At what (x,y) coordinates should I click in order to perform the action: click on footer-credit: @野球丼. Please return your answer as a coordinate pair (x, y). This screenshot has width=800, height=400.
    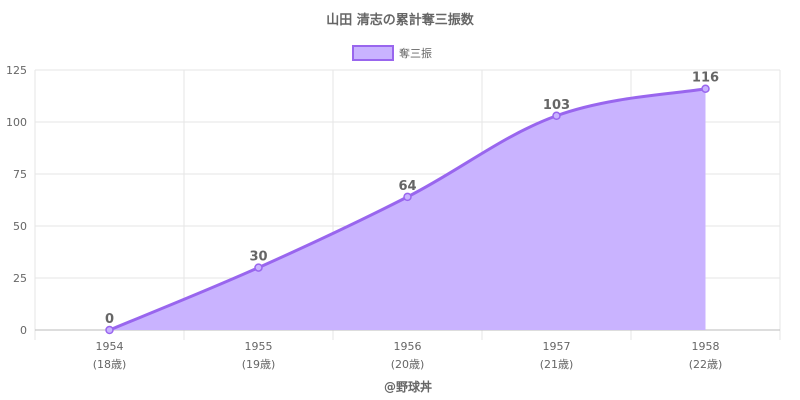
    Looking at the image, I should click on (408, 386).